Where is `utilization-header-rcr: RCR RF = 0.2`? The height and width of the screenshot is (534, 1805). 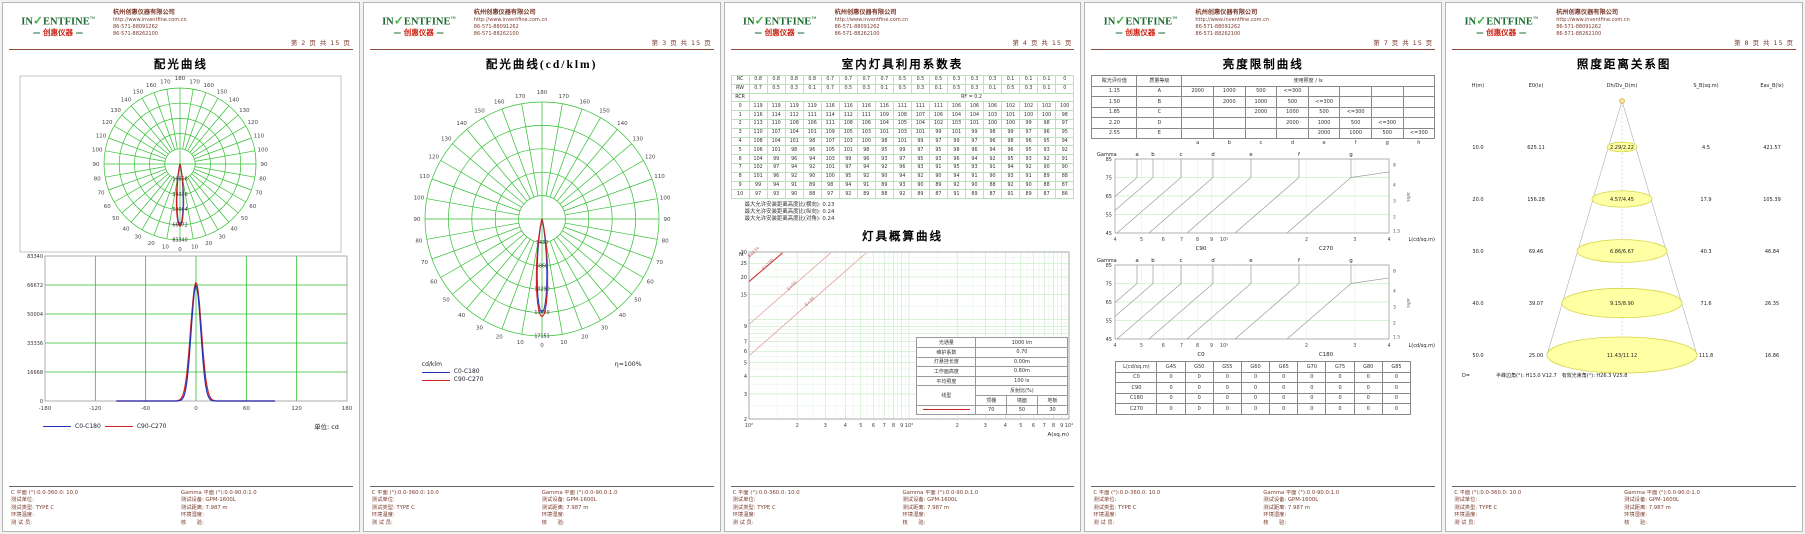 utilization-header-rcr: RCR RF = 0.2 is located at coordinates (902, 97).